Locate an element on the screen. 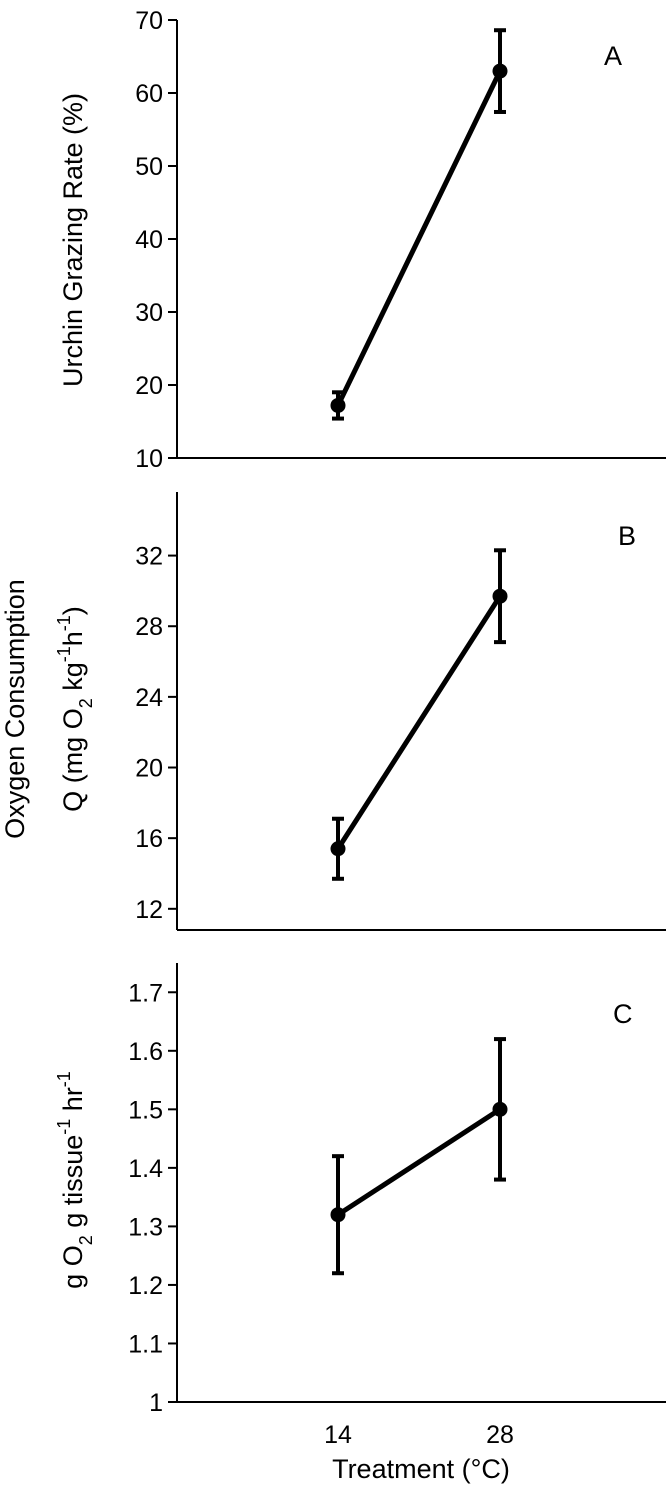 The height and width of the screenshot is (1485, 666). panel-a-y-tick-label: 40 is located at coordinates (149, 240).